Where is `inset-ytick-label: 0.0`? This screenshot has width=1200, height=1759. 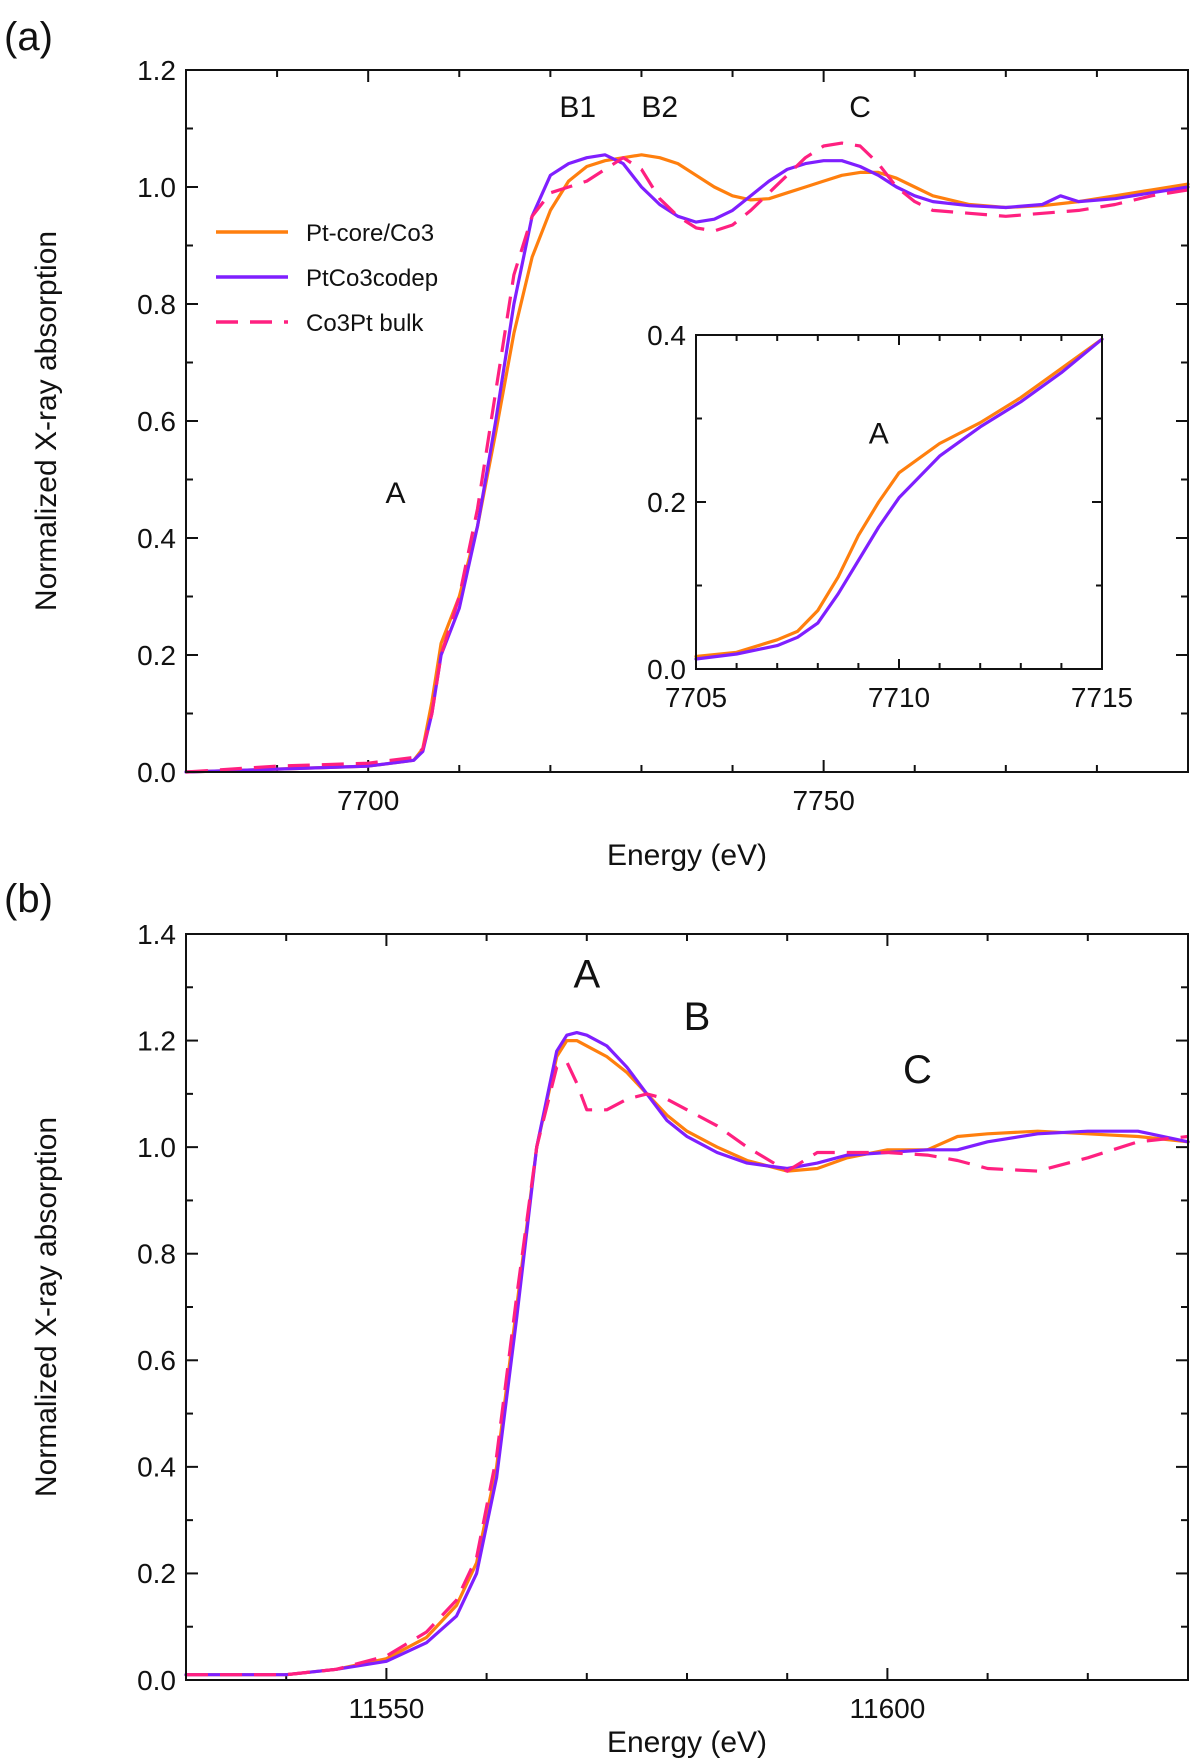 inset-ytick-label: 0.0 is located at coordinates (666, 669).